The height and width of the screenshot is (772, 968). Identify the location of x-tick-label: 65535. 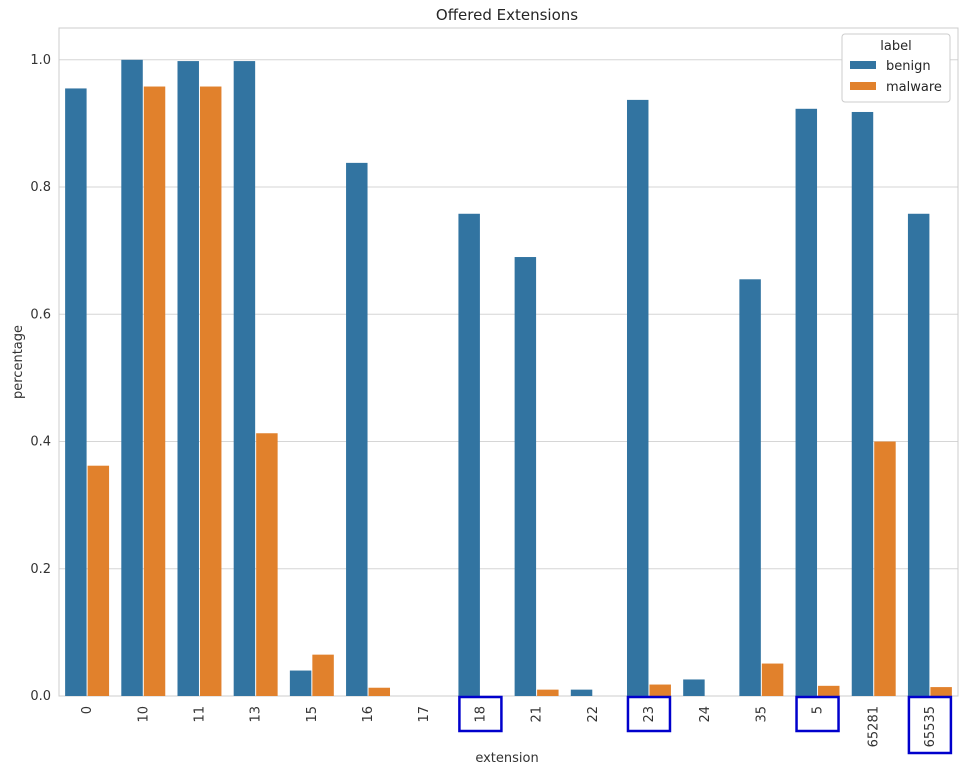
(930, 726).